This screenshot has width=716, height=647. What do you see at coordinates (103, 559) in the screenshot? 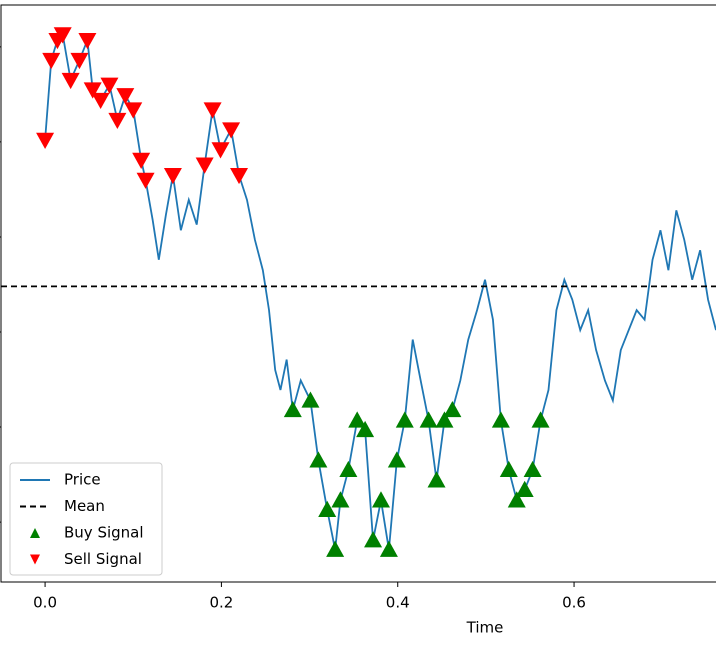
I see `legend-label: Sell Signal` at bounding box center [103, 559].